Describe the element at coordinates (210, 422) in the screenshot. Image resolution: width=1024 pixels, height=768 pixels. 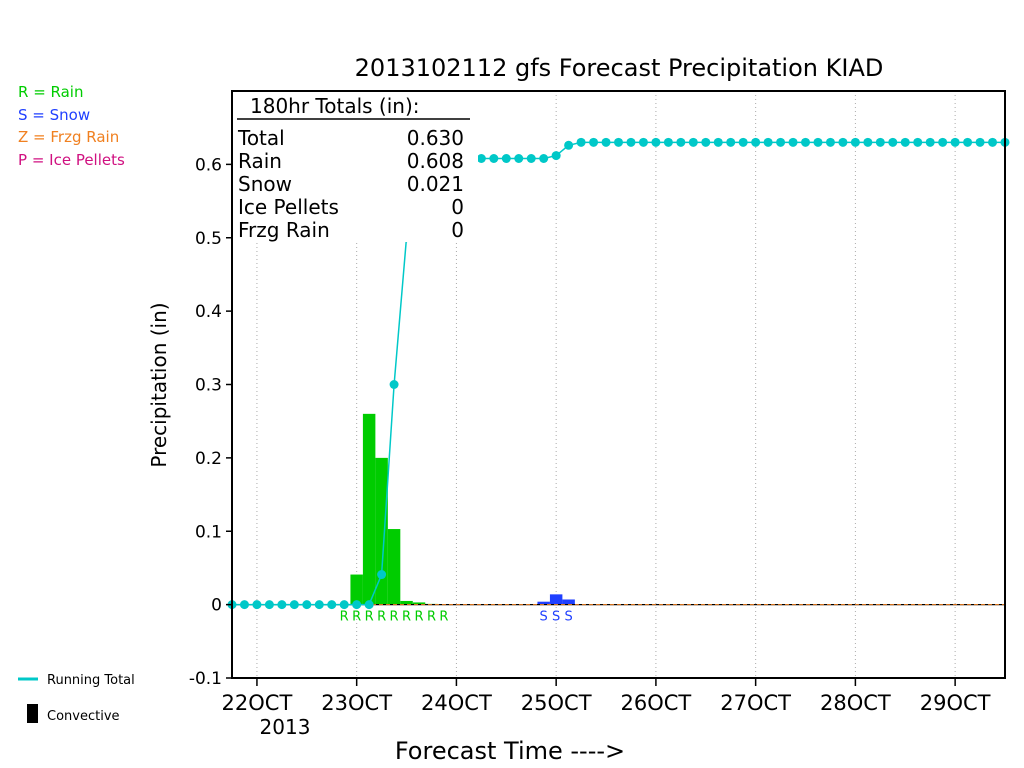
I see `y-axis-ticks: -0.1 0 0.1 0.2 0.3 0.4 0.5 0.6` at that location.